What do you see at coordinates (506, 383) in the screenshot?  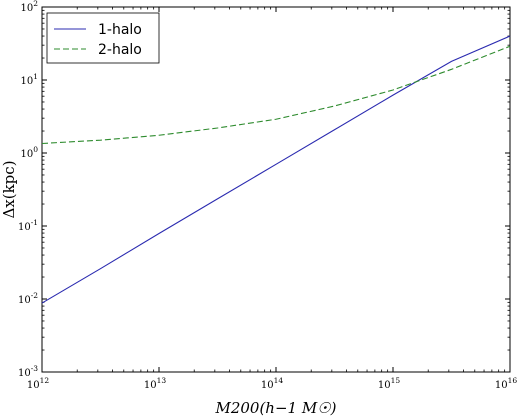 I see `x-tick-label: 1016` at bounding box center [506, 383].